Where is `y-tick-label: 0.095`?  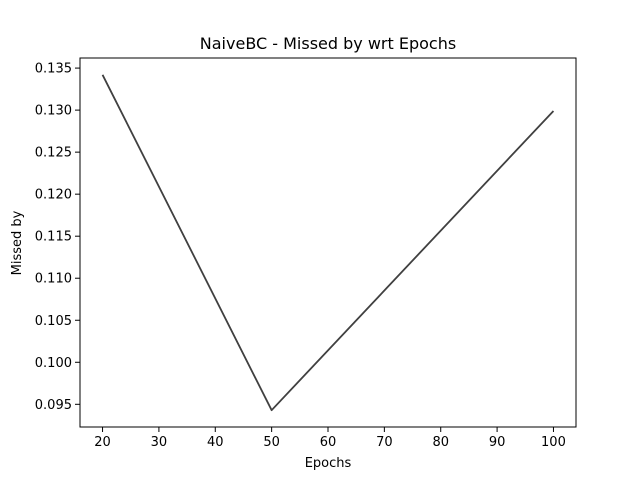
y-tick-label: 0.095 is located at coordinates (53, 405).